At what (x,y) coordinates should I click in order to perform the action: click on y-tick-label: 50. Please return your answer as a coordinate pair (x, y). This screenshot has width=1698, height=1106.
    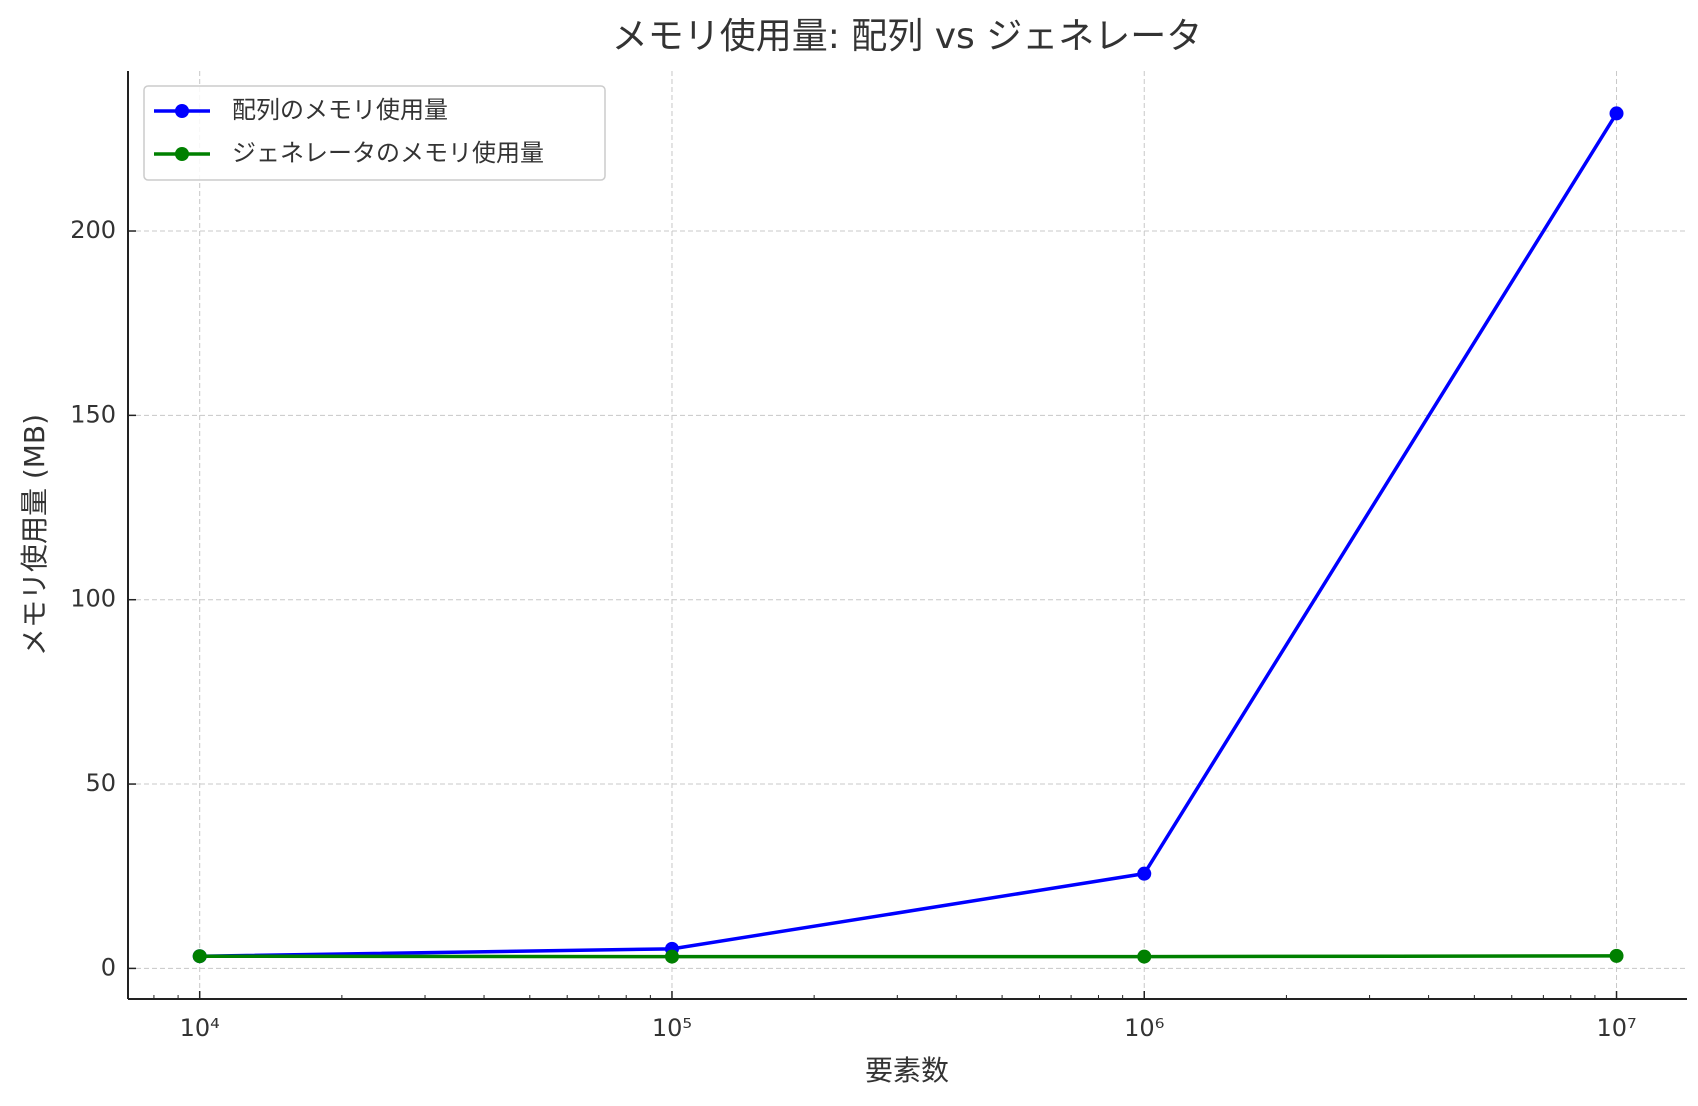
    Looking at the image, I should click on (100, 783).